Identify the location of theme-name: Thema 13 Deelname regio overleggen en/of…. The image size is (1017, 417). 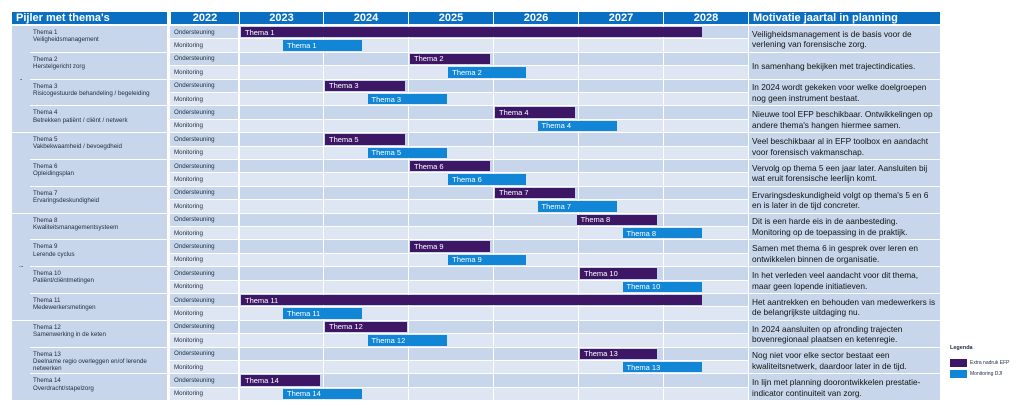
(89, 360).